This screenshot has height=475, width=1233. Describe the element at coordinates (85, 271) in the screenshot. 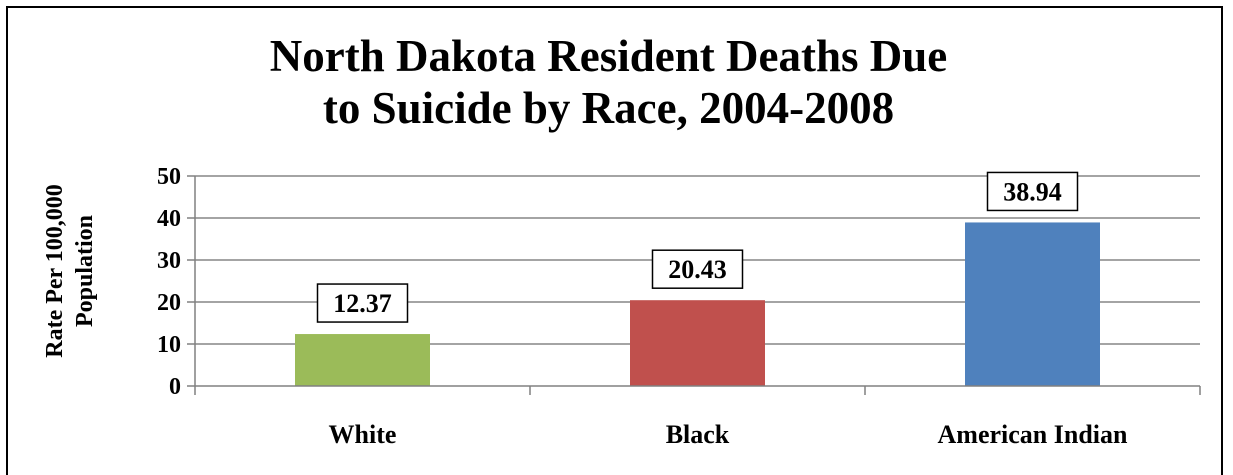

I see `y-axis-label-line-2: Population` at that location.